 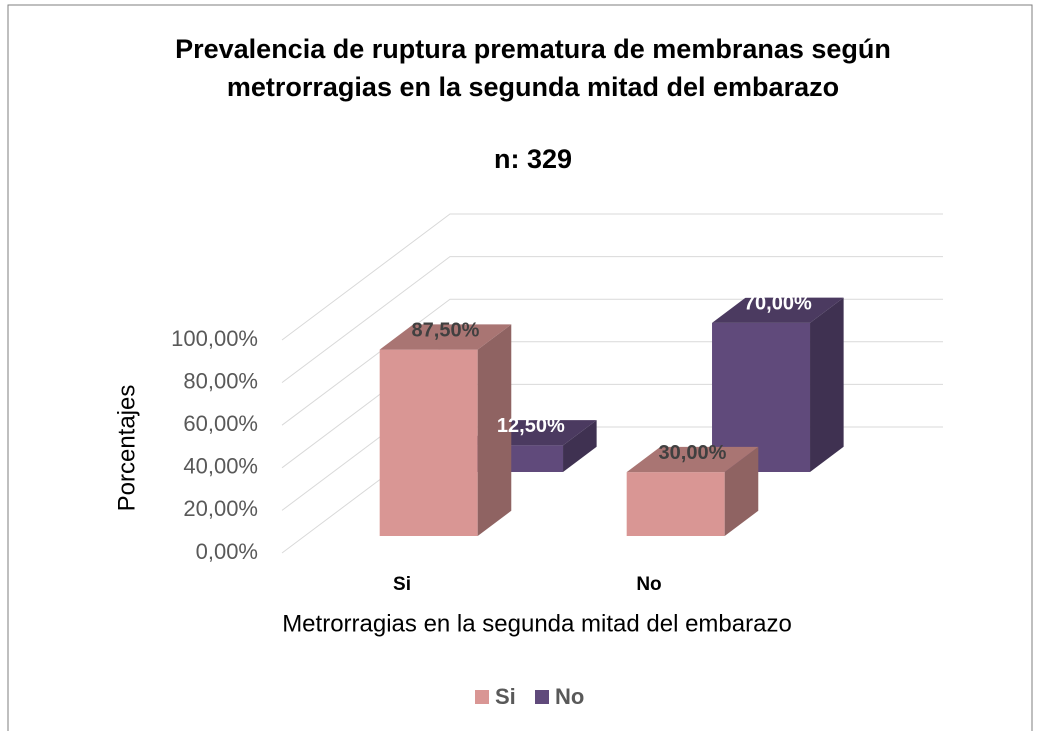 What do you see at coordinates (402, 584) in the screenshot?
I see `x-tick-label: Si` at bounding box center [402, 584].